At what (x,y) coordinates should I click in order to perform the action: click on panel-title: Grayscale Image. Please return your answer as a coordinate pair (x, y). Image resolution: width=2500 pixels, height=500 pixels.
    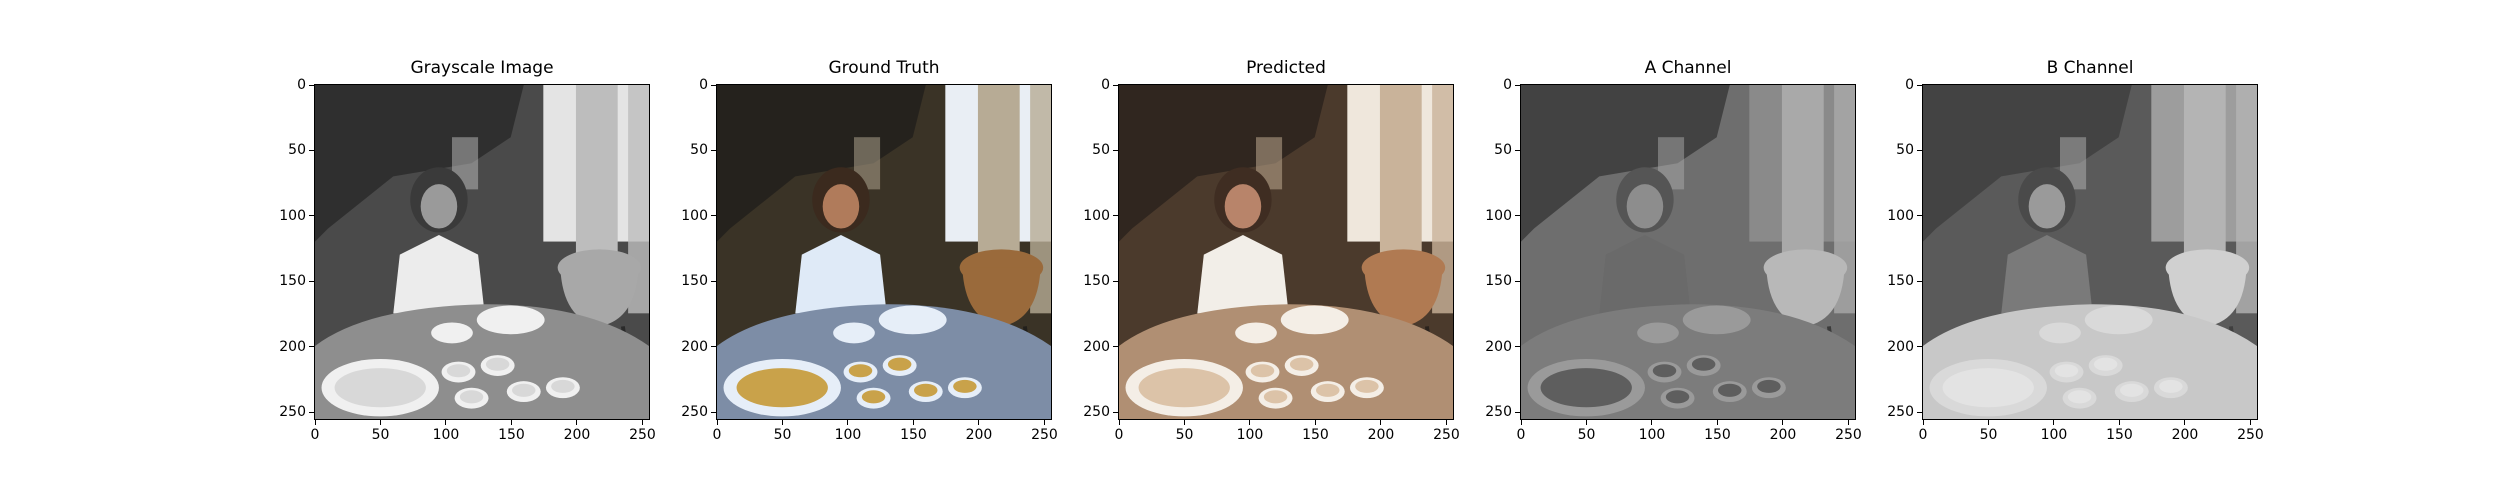
    Looking at the image, I should click on (482, 68).